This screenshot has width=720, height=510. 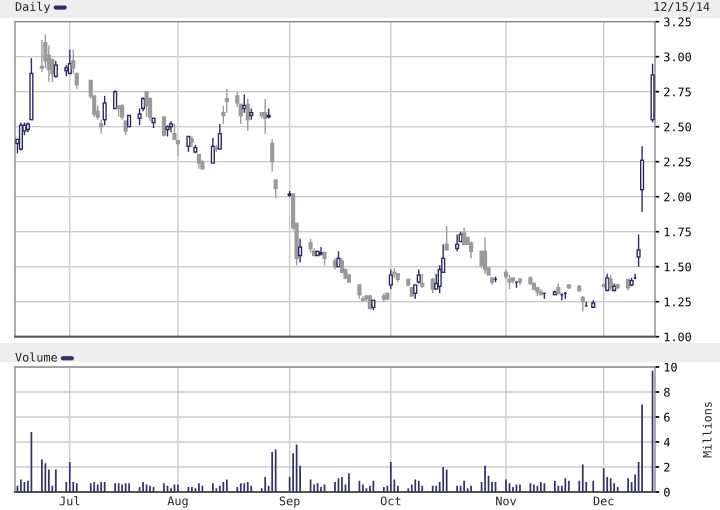 I want to click on y-tick-label: 10, so click(x=670, y=367).